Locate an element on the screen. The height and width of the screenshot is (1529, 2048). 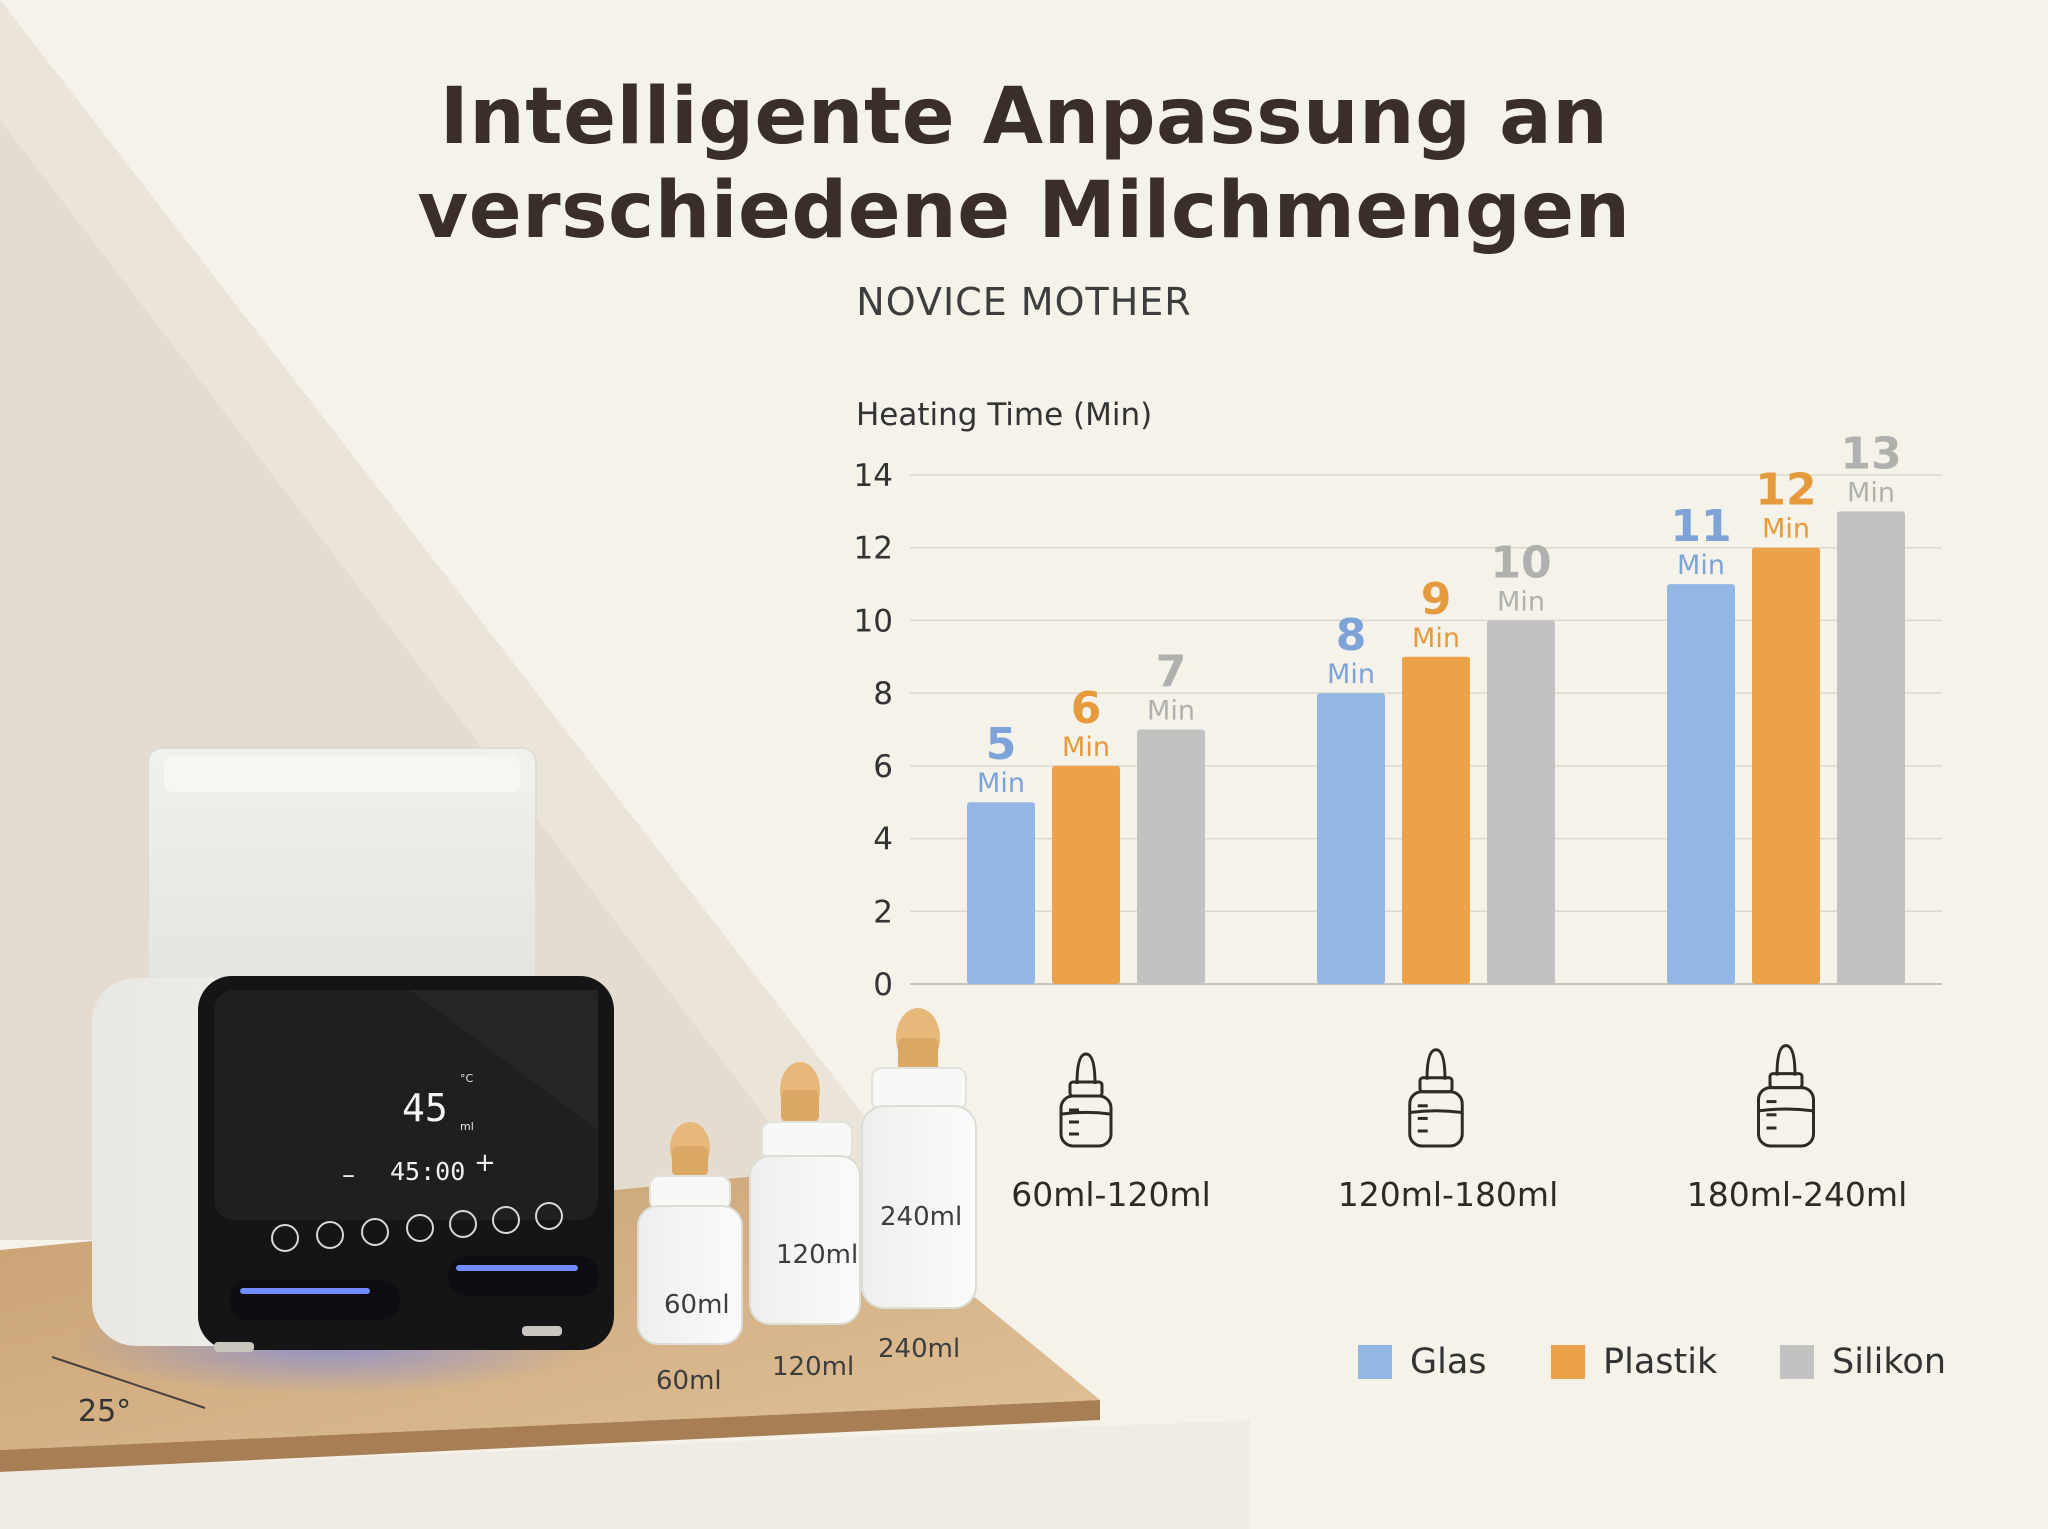
legend-item-plastik: Plastik is located at coordinates (1634, 1362).